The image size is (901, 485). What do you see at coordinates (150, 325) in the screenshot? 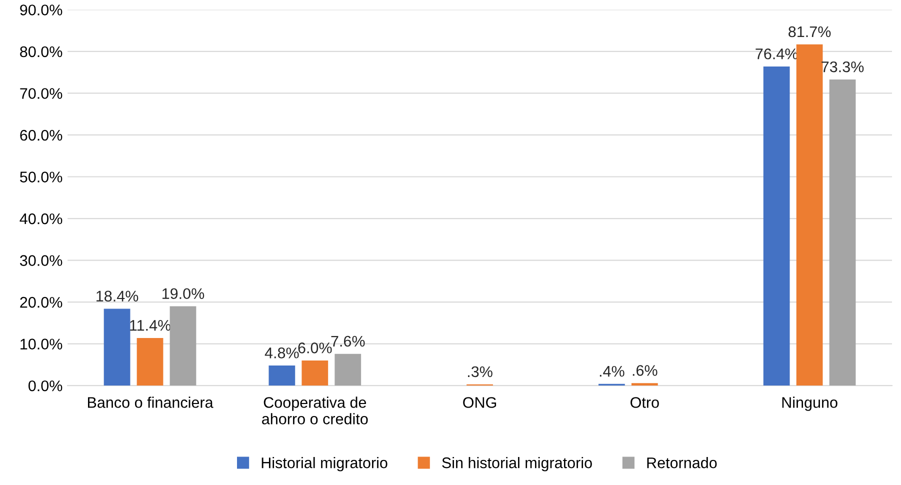
I see `data-label: 11.4%` at bounding box center [150, 325].